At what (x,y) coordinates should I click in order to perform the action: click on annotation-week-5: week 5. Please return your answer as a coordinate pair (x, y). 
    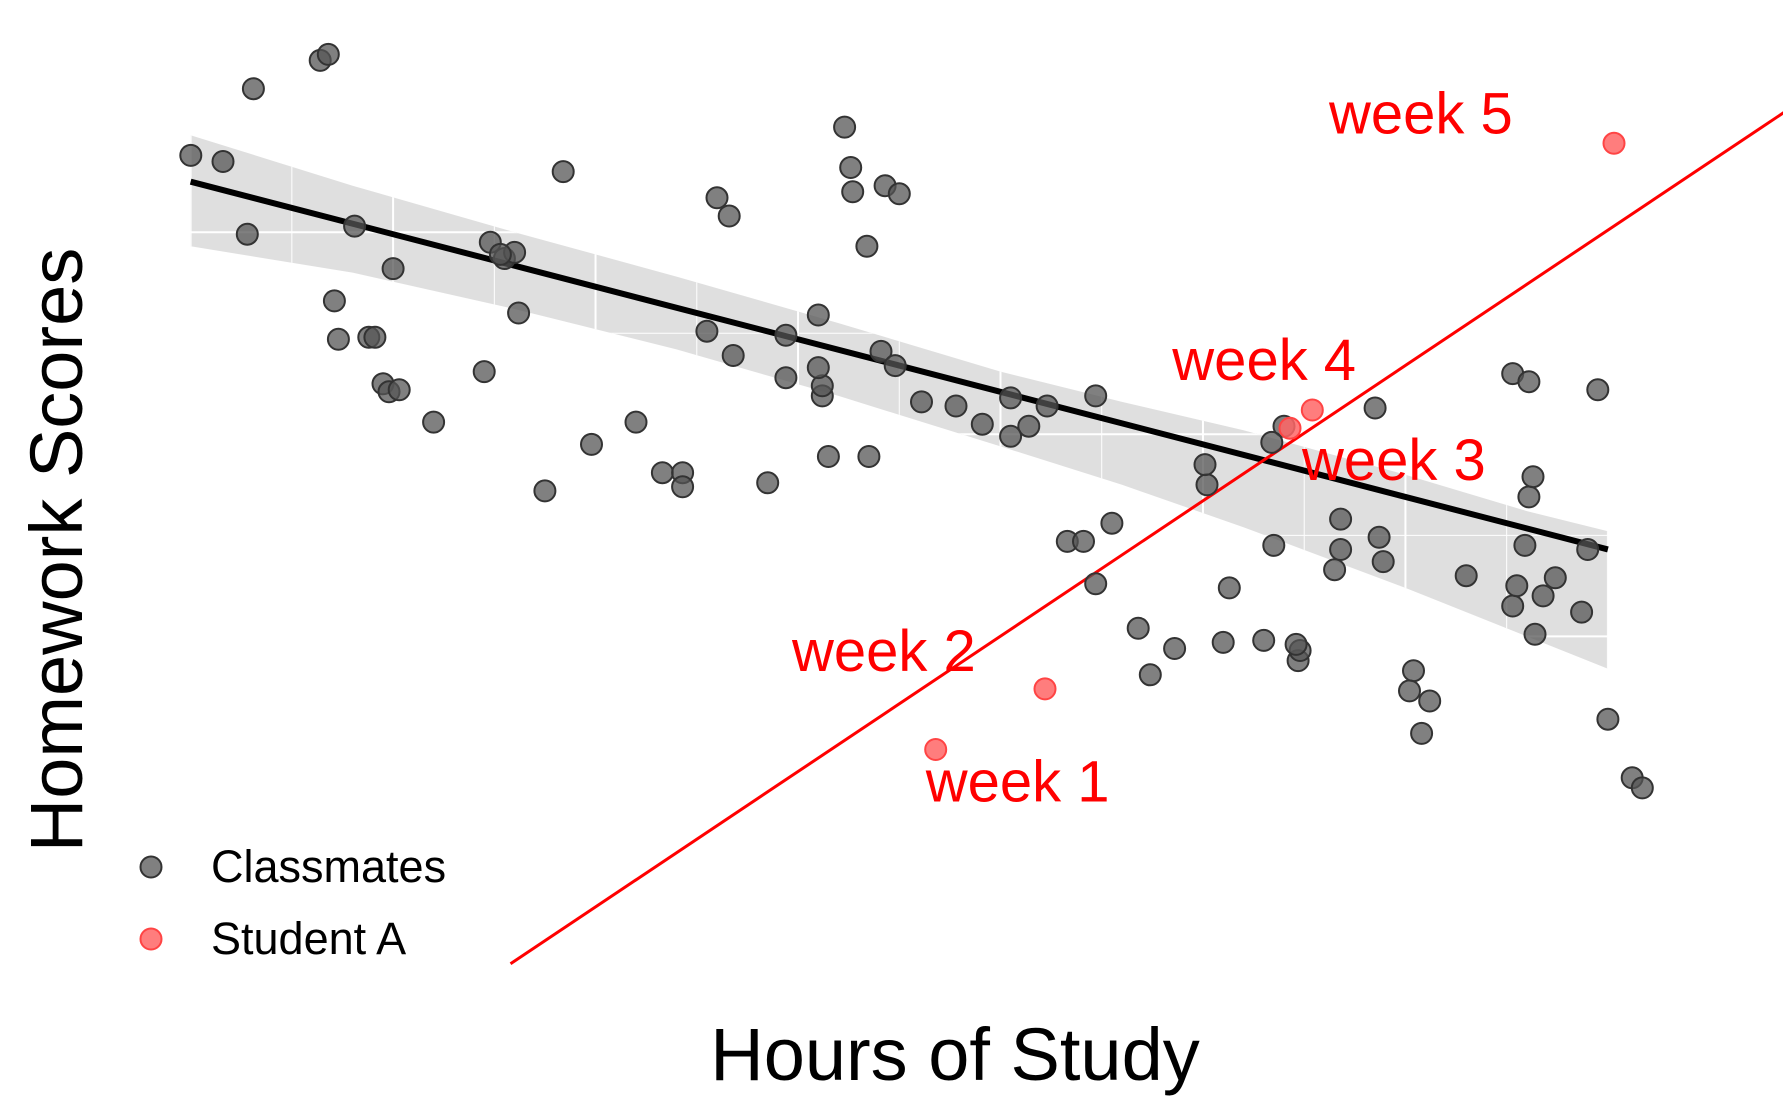
    Looking at the image, I should click on (1420, 113).